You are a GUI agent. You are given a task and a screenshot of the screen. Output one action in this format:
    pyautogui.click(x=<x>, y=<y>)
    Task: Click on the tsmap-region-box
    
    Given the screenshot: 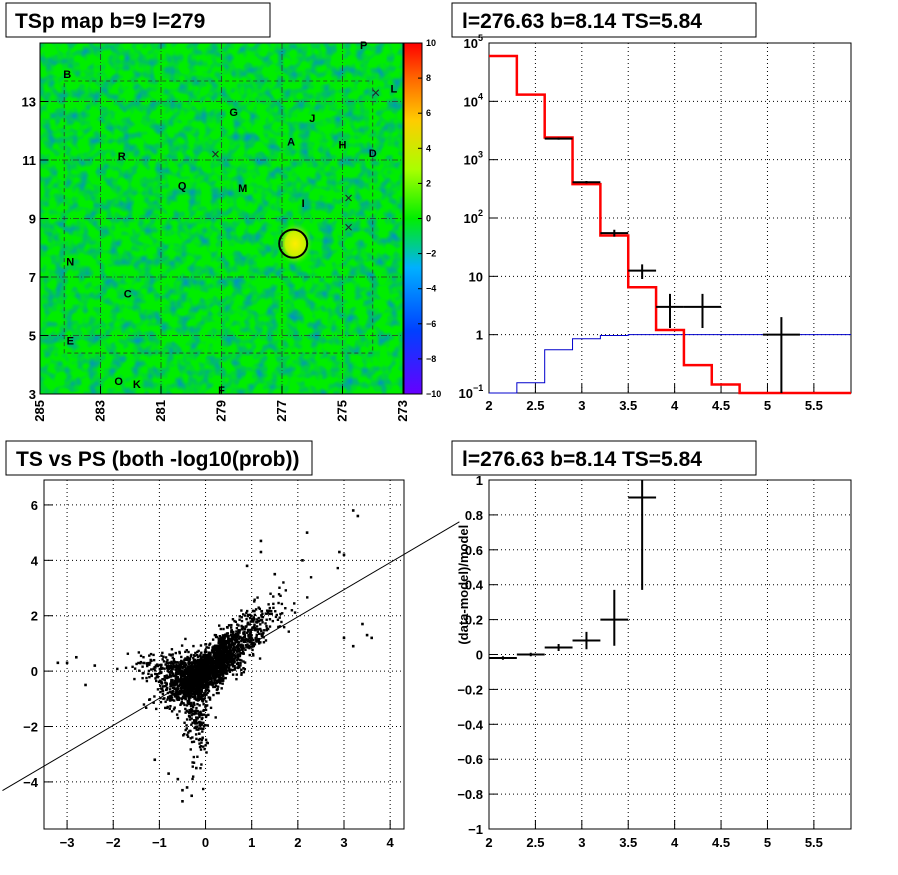 What is the action you would take?
    pyautogui.click(x=218, y=217)
    